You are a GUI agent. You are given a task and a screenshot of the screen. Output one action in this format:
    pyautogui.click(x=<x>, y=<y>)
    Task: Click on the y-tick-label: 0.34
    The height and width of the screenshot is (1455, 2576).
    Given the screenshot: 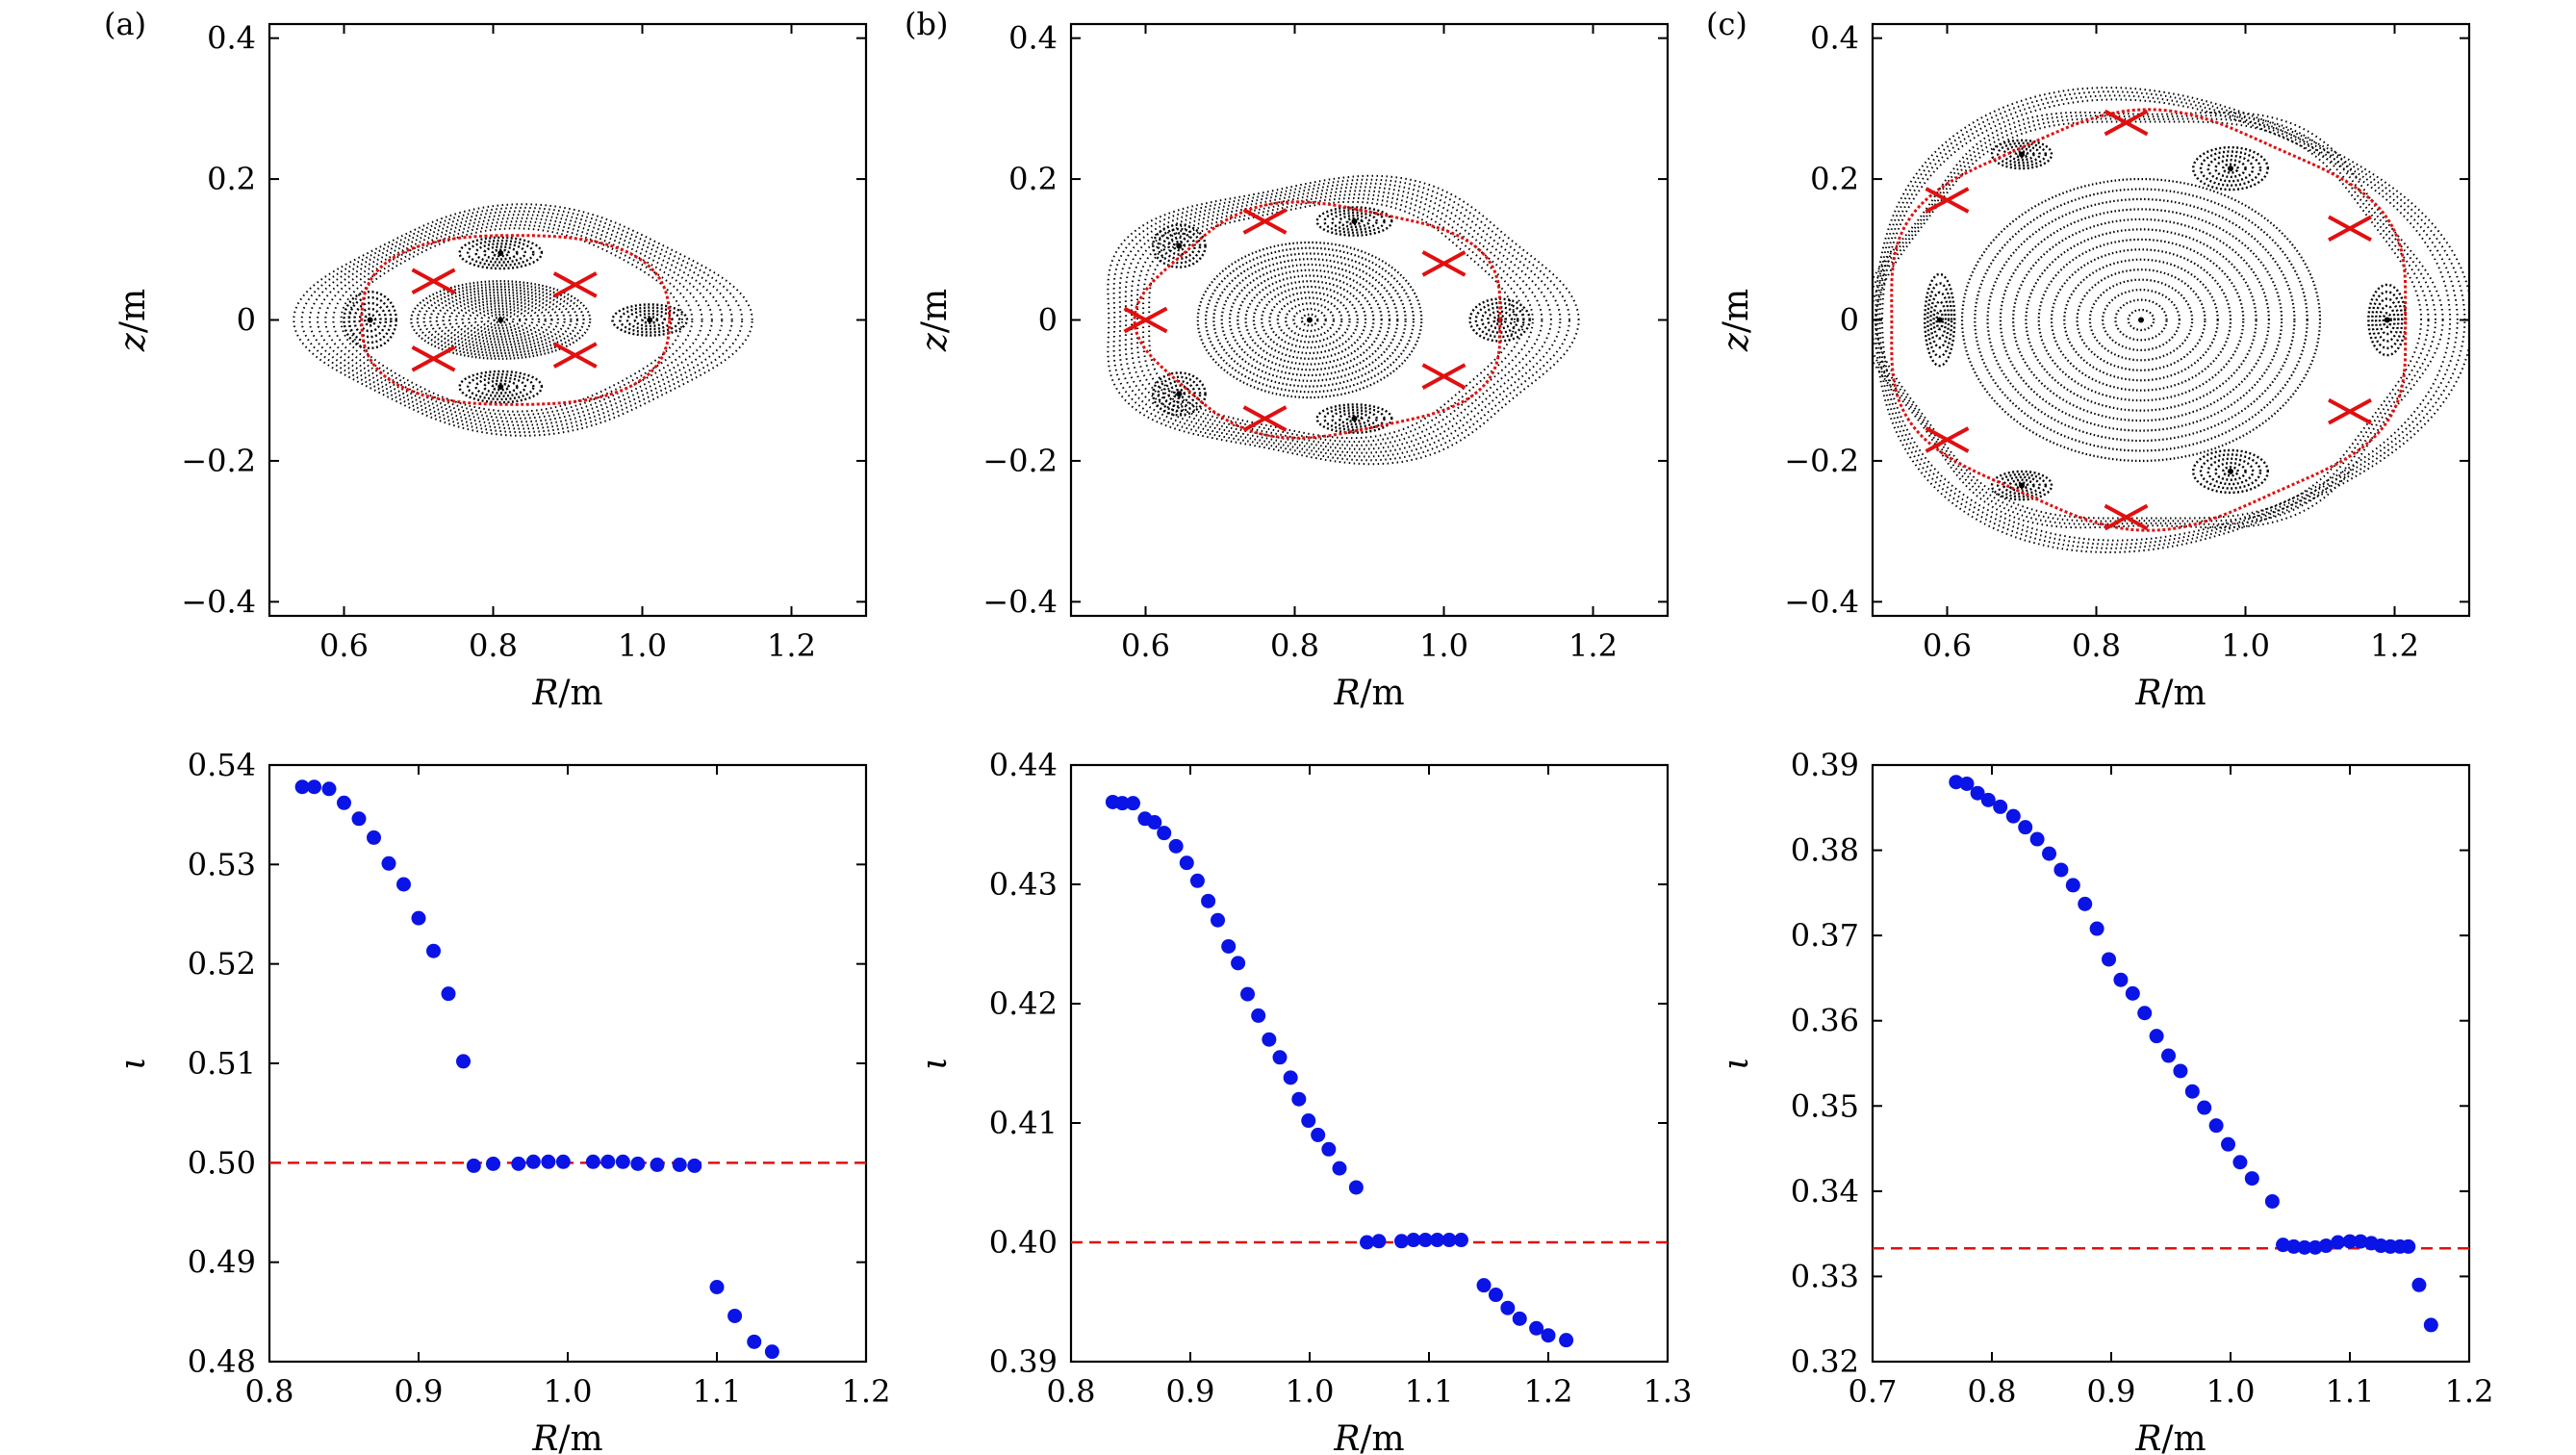 What is the action you would take?
    pyautogui.click(x=1825, y=1192)
    